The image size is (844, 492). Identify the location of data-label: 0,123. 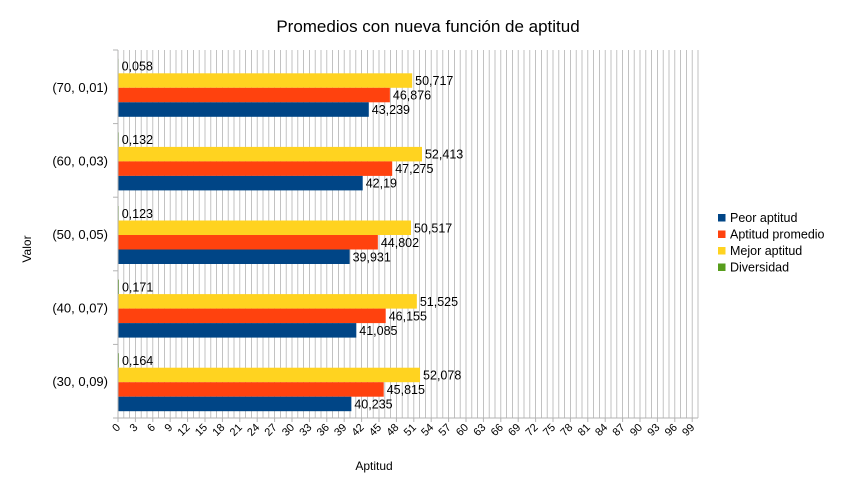
(137, 214).